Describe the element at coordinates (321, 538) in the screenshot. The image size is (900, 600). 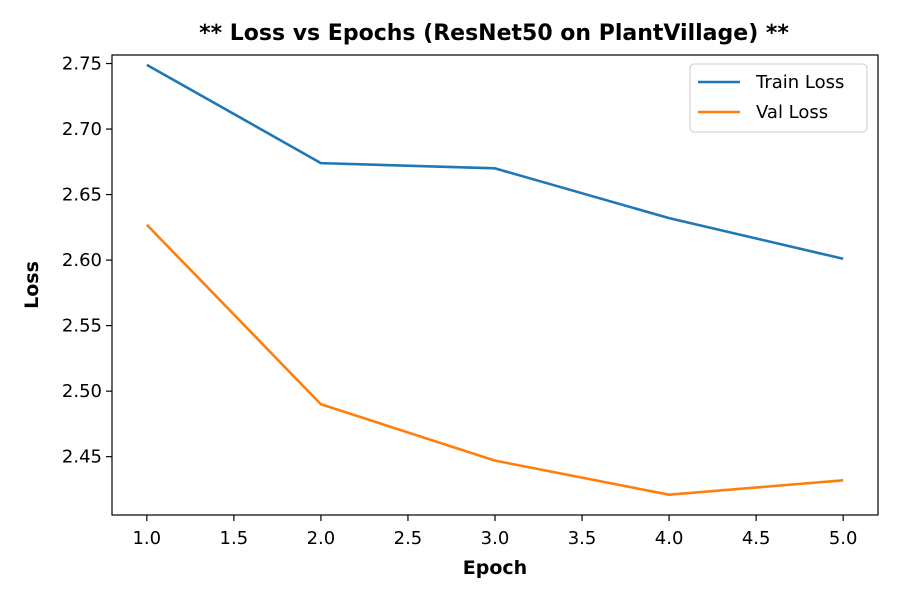
I see `x-tick-label: 2.0` at that location.